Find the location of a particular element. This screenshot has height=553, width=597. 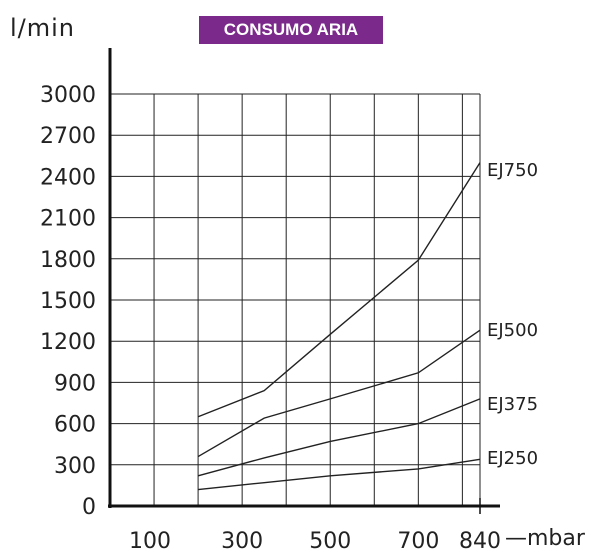

y-tick-label: 1800 is located at coordinates (68, 260).